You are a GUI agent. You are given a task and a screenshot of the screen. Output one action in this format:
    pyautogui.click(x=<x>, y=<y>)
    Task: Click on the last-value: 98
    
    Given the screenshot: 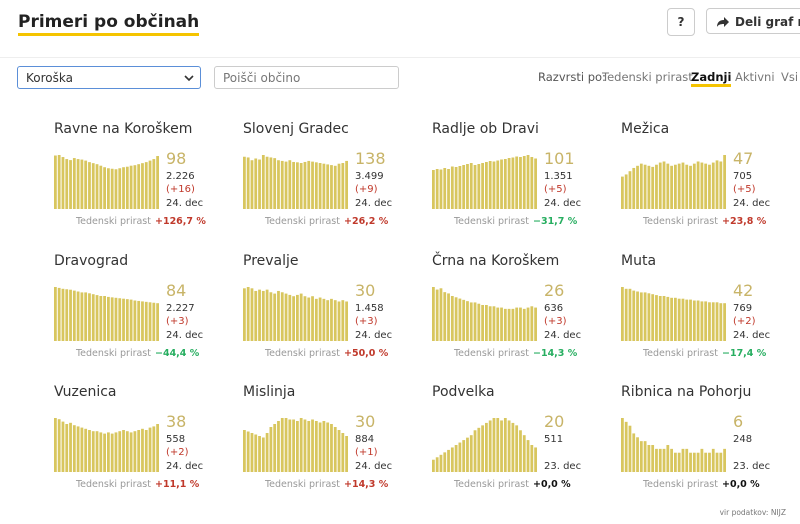 What is the action you would take?
    pyautogui.click(x=176, y=158)
    